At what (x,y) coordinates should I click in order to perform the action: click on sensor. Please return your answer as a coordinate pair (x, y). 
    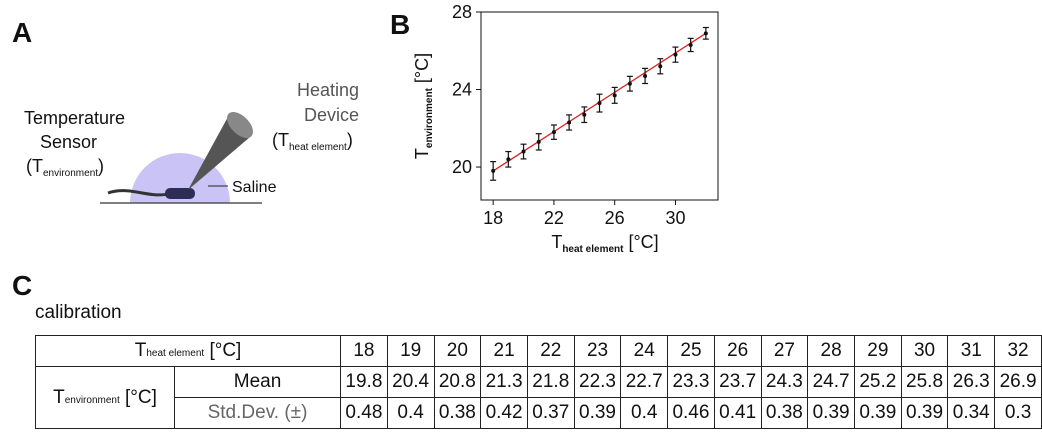
    Looking at the image, I should click on (180, 193).